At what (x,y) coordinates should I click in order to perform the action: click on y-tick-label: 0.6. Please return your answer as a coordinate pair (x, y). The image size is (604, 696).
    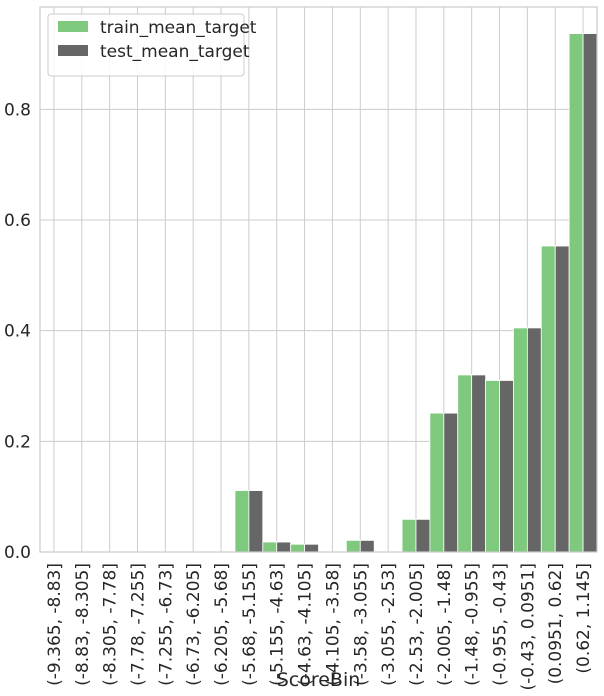
    Looking at the image, I should click on (17, 221).